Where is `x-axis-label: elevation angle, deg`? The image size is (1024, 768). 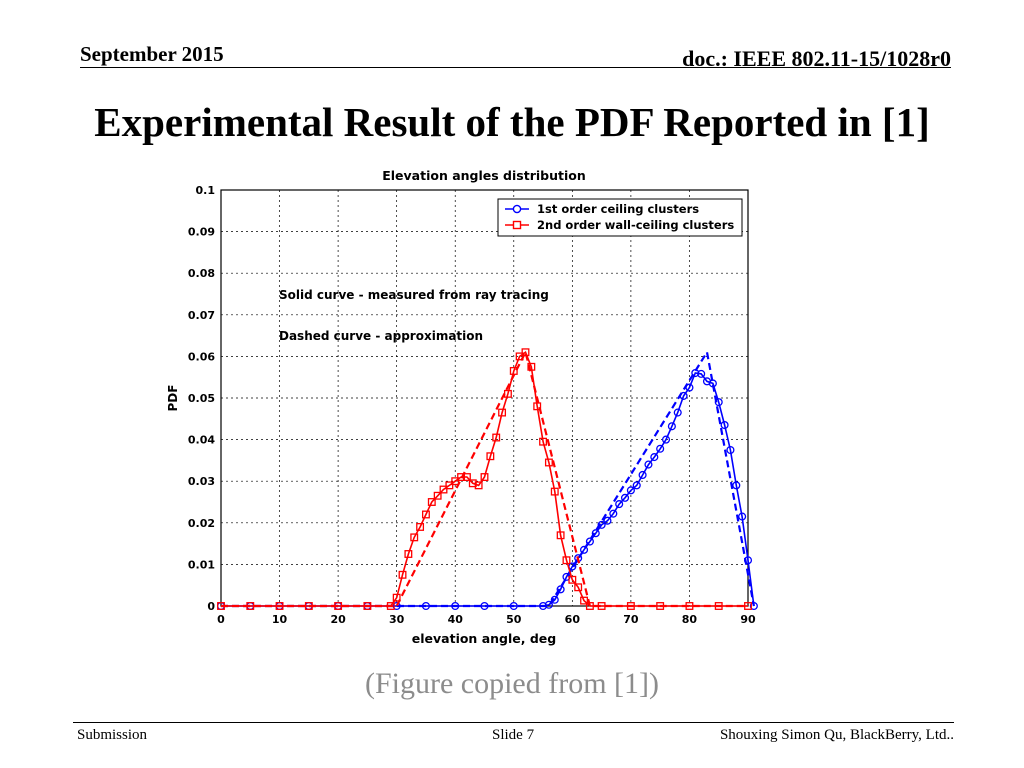
x-axis-label: elevation angle, deg is located at coordinates (484, 638).